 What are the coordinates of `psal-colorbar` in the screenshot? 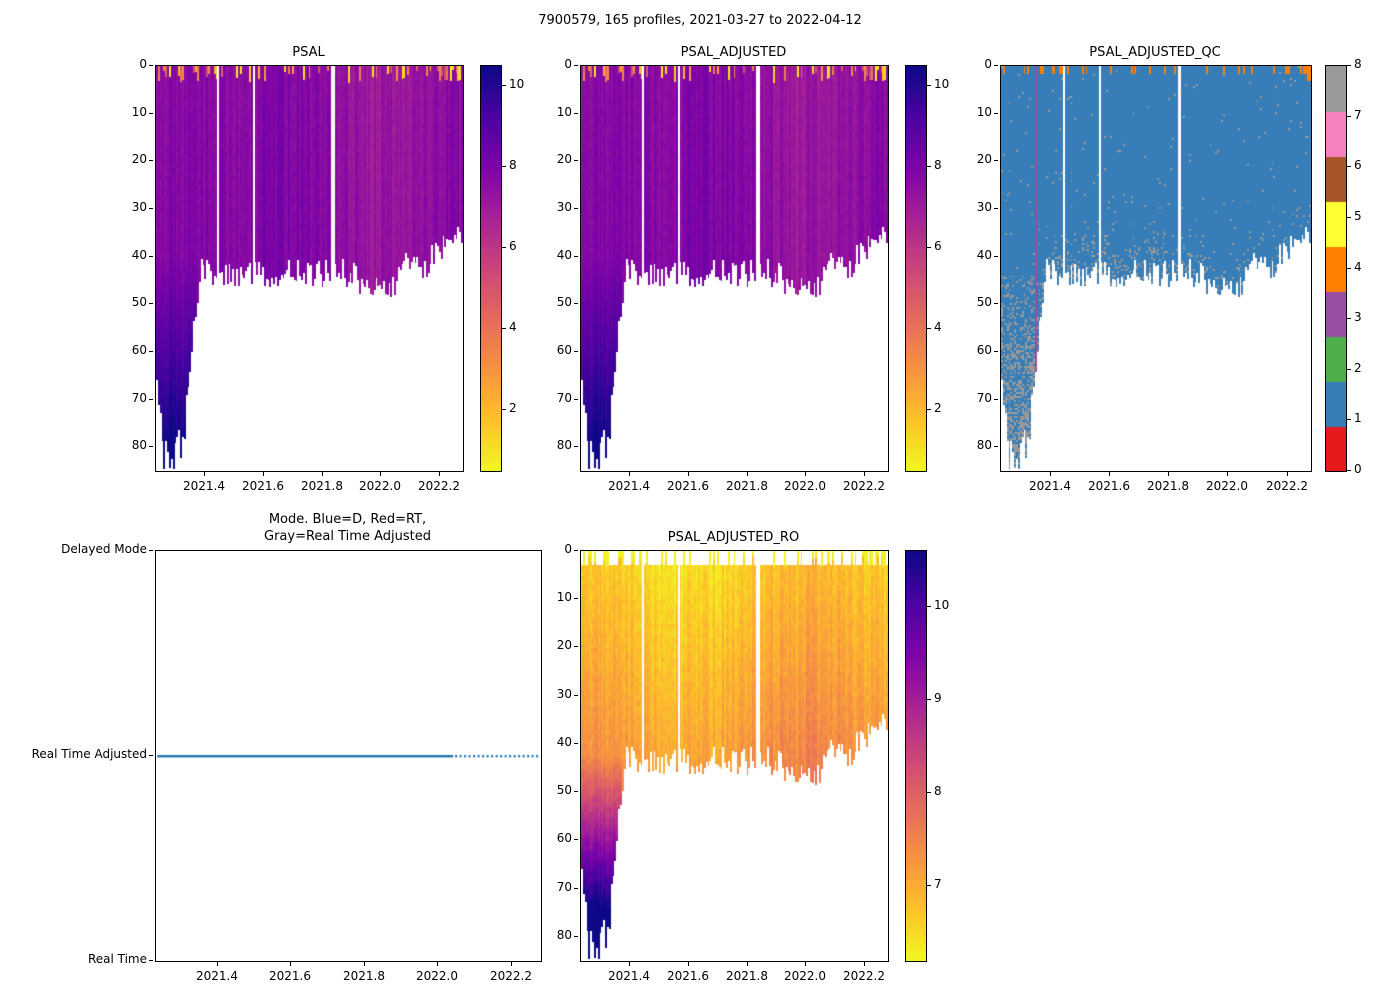 It's located at (491, 268).